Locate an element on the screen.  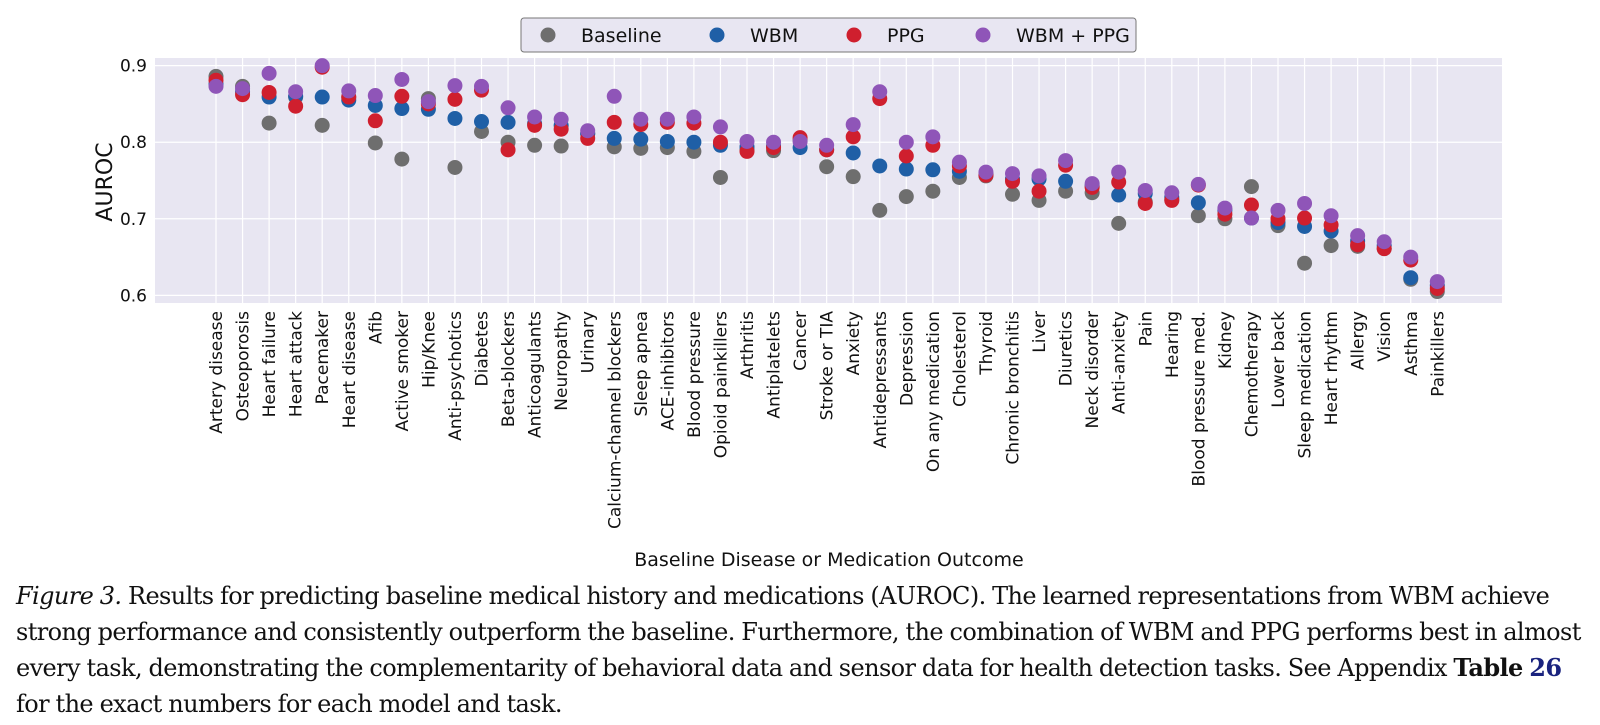
x-tick-label: Chemotherapy is located at coordinates (1252, 374).